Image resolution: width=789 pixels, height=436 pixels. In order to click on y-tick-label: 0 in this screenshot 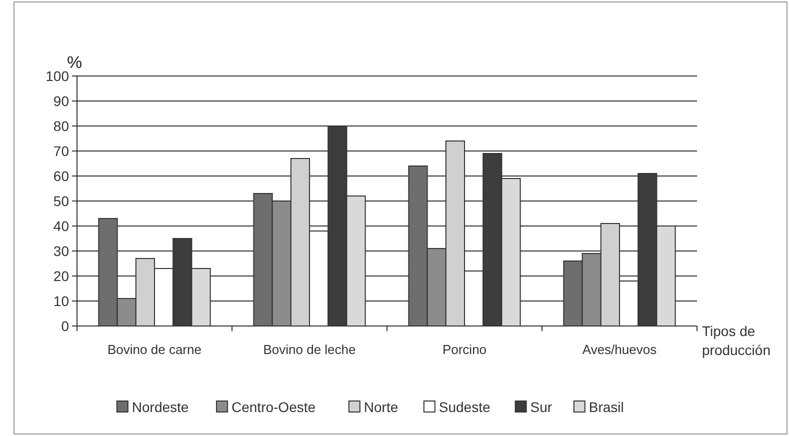, I will do `click(65, 326)`.